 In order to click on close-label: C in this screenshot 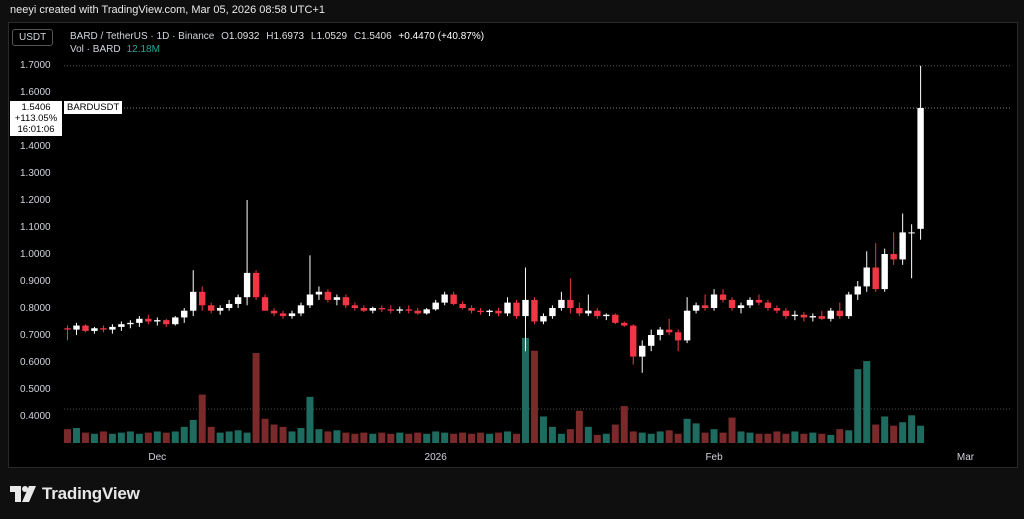, I will do `click(357, 36)`.